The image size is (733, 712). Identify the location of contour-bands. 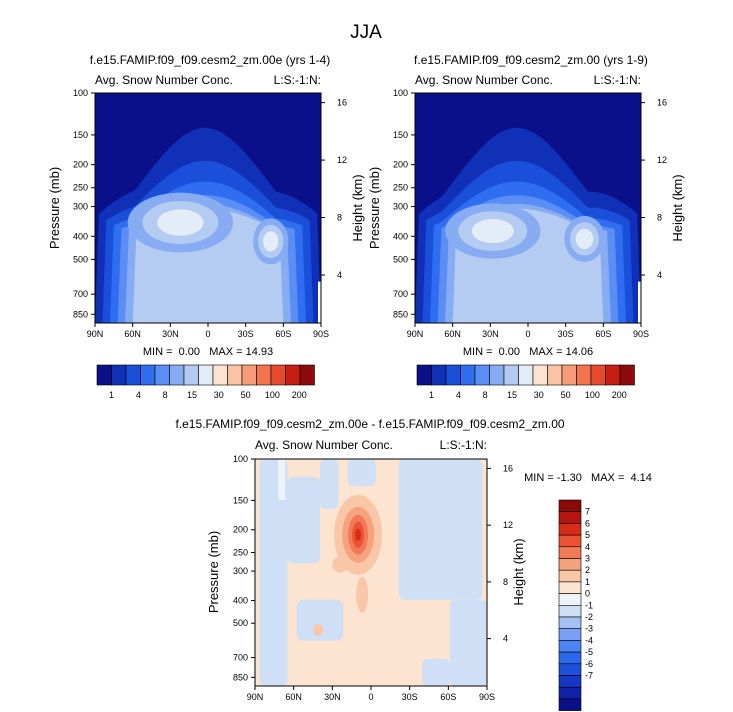
(373, 572).